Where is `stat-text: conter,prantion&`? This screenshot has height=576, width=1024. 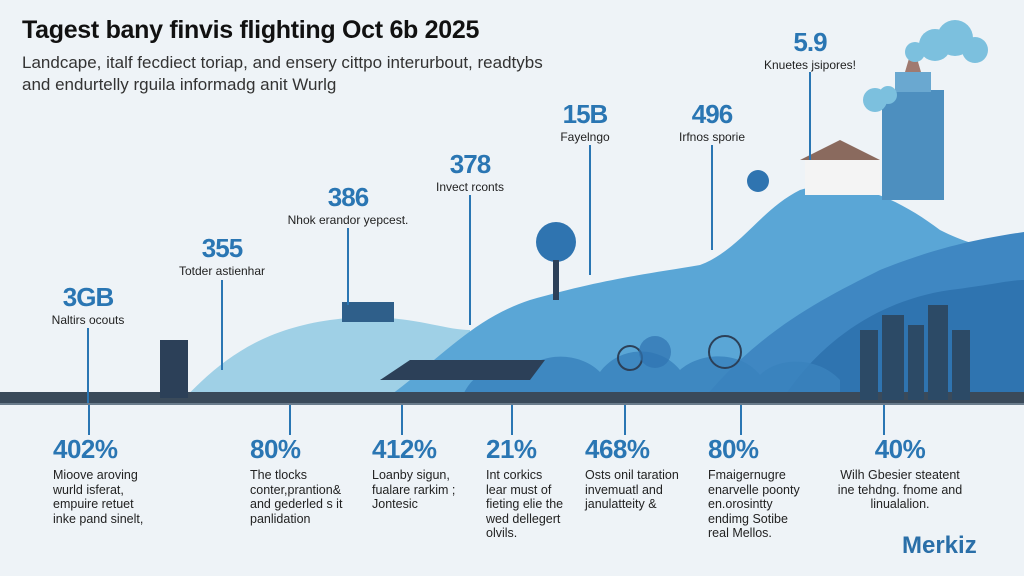
stat-text: conter,prantion& is located at coordinates (296, 489).